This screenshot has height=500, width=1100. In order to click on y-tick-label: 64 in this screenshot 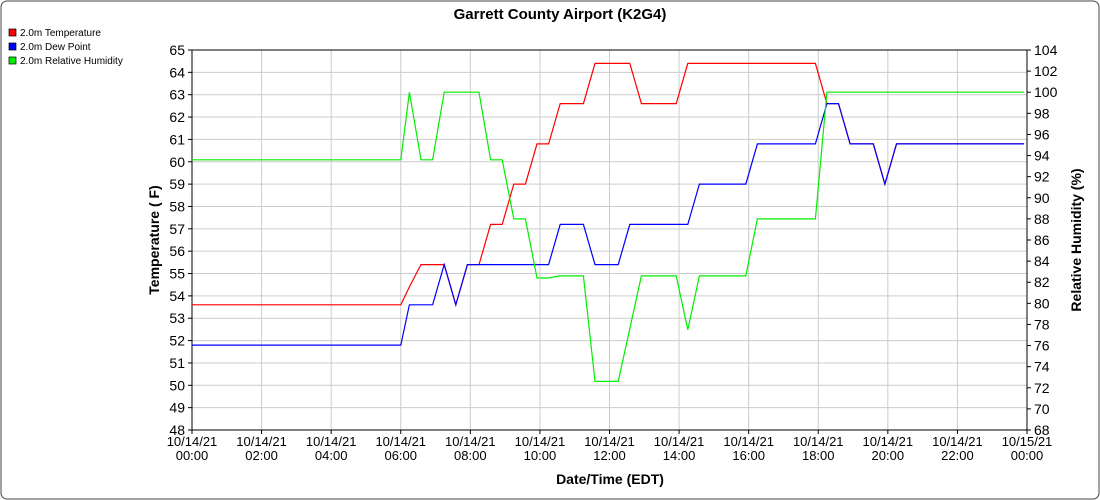, I will do `click(177, 72)`.